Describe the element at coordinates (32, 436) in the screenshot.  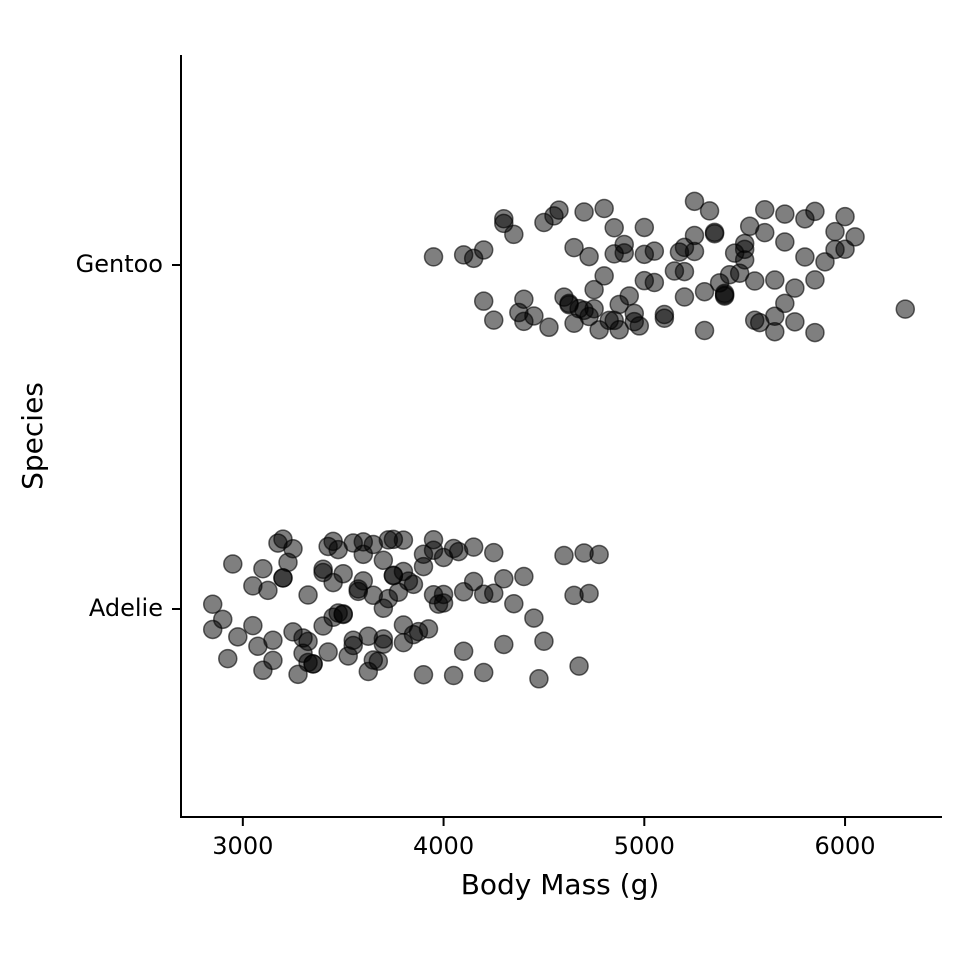
I see `y-axis-title: Species` at that location.